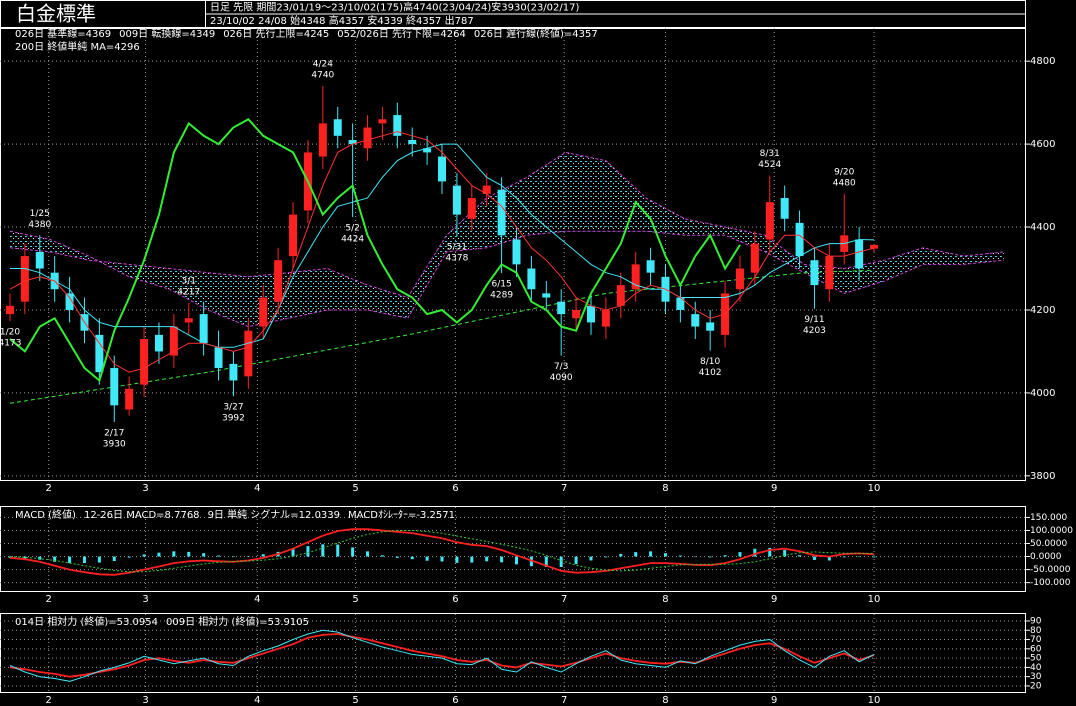 The width and height of the screenshot is (1076, 706). Describe the element at coordinates (114, 444) in the screenshot. I see `annotation-value: 3930` at that location.